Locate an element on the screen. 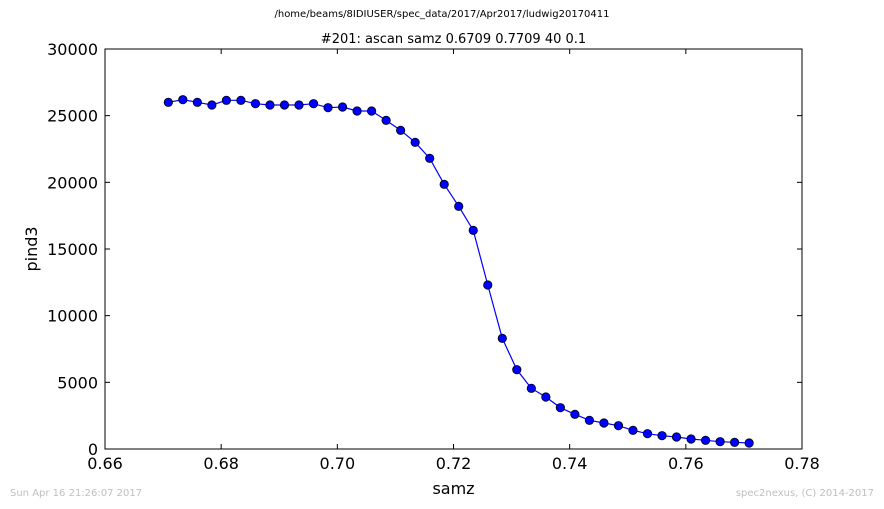 The height and width of the screenshot is (509, 884). y-tick-label: 15000 is located at coordinates (72, 249).